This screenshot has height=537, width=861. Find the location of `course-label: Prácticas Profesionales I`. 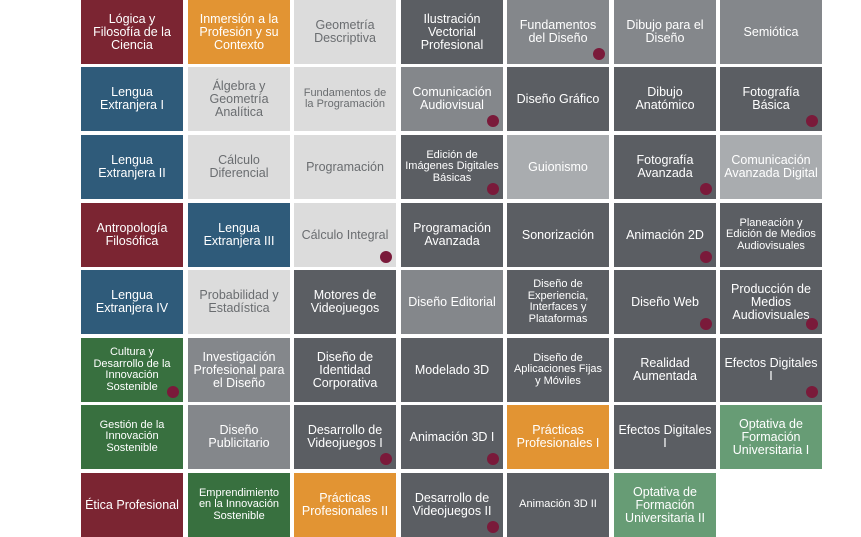

course-label: Prácticas Profesionales I is located at coordinates (558, 436).